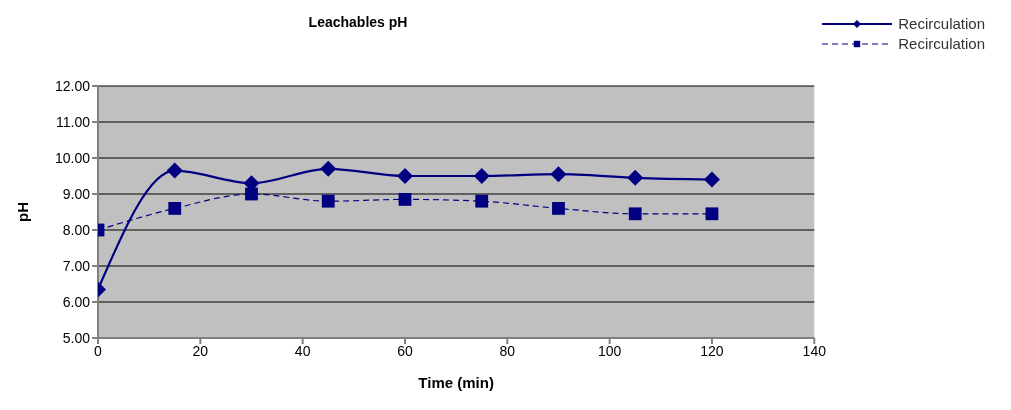 This screenshot has width=1011, height=410. Describe the element at coordinates (405, 350) in the screenshot. I see `x-tick-label: 60` at that location.